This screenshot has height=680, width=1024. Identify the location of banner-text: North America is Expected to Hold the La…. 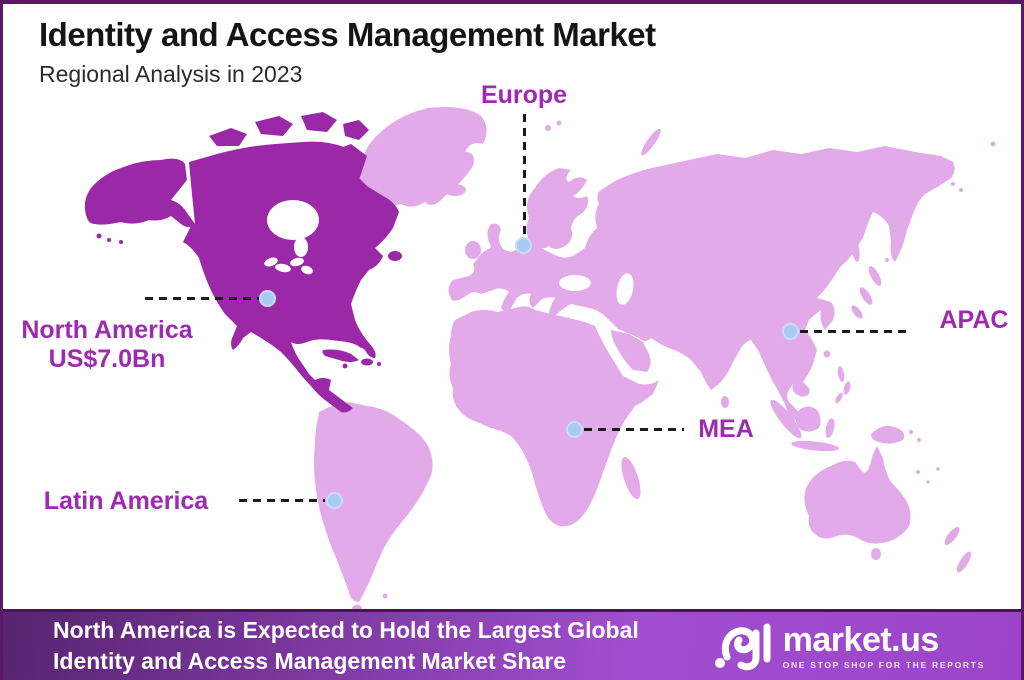
(321, 646).